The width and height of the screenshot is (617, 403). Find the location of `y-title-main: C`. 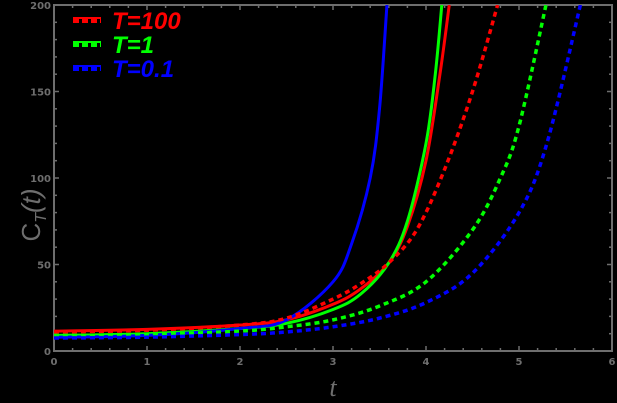

y-title-main: C is located at coordinates (31, 232).